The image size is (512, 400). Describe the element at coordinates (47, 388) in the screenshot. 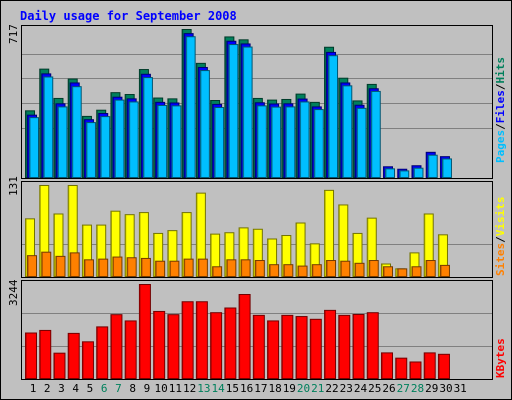

I see `day-label-2: 2` at that location.